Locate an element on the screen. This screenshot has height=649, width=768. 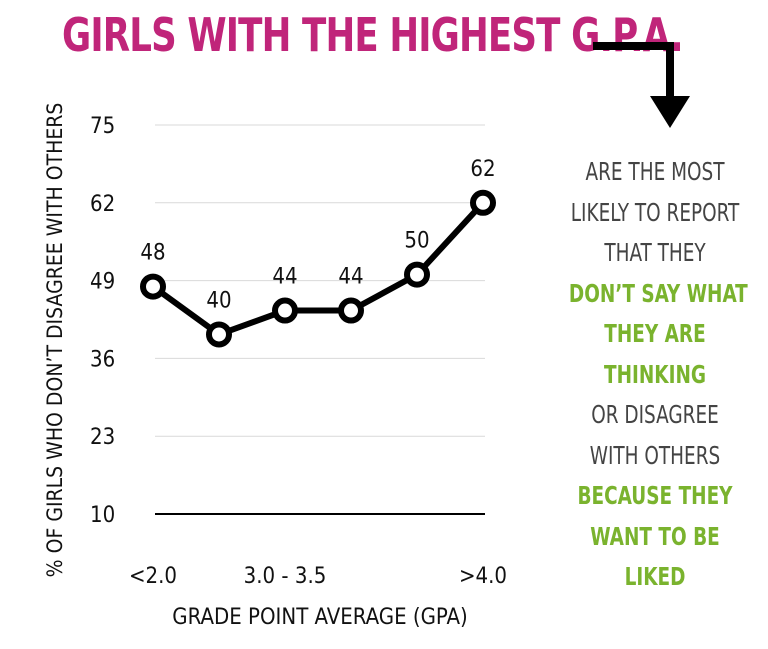
callout-line: LIKELY TO REPORT is located at coordinates (655, 212).